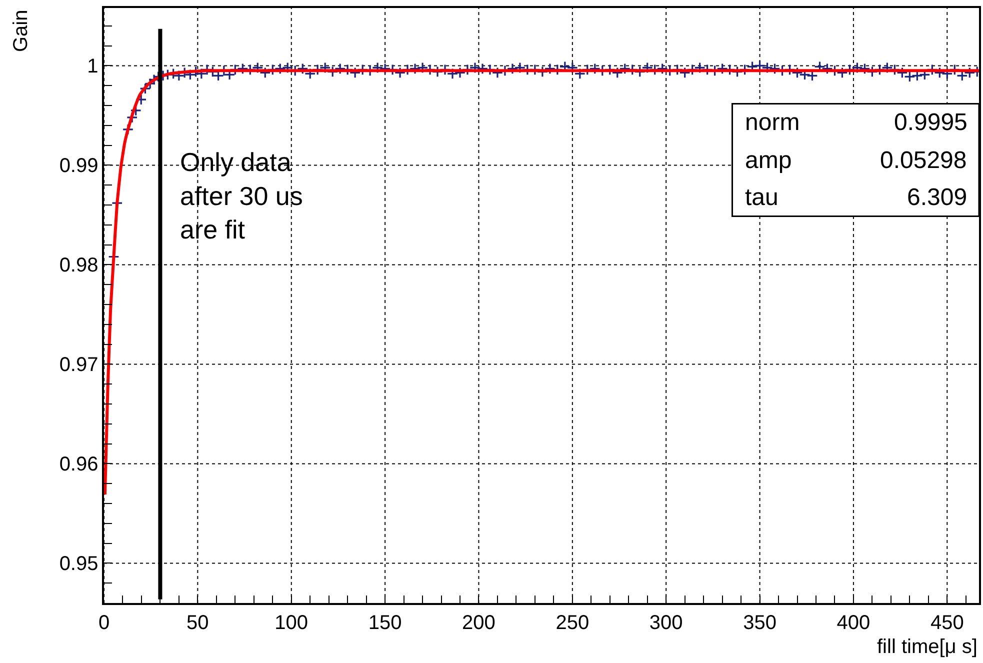 The width and height of the screenshot is (983, 663). I want to click on x-tick-label: 350, so click(759, 623).